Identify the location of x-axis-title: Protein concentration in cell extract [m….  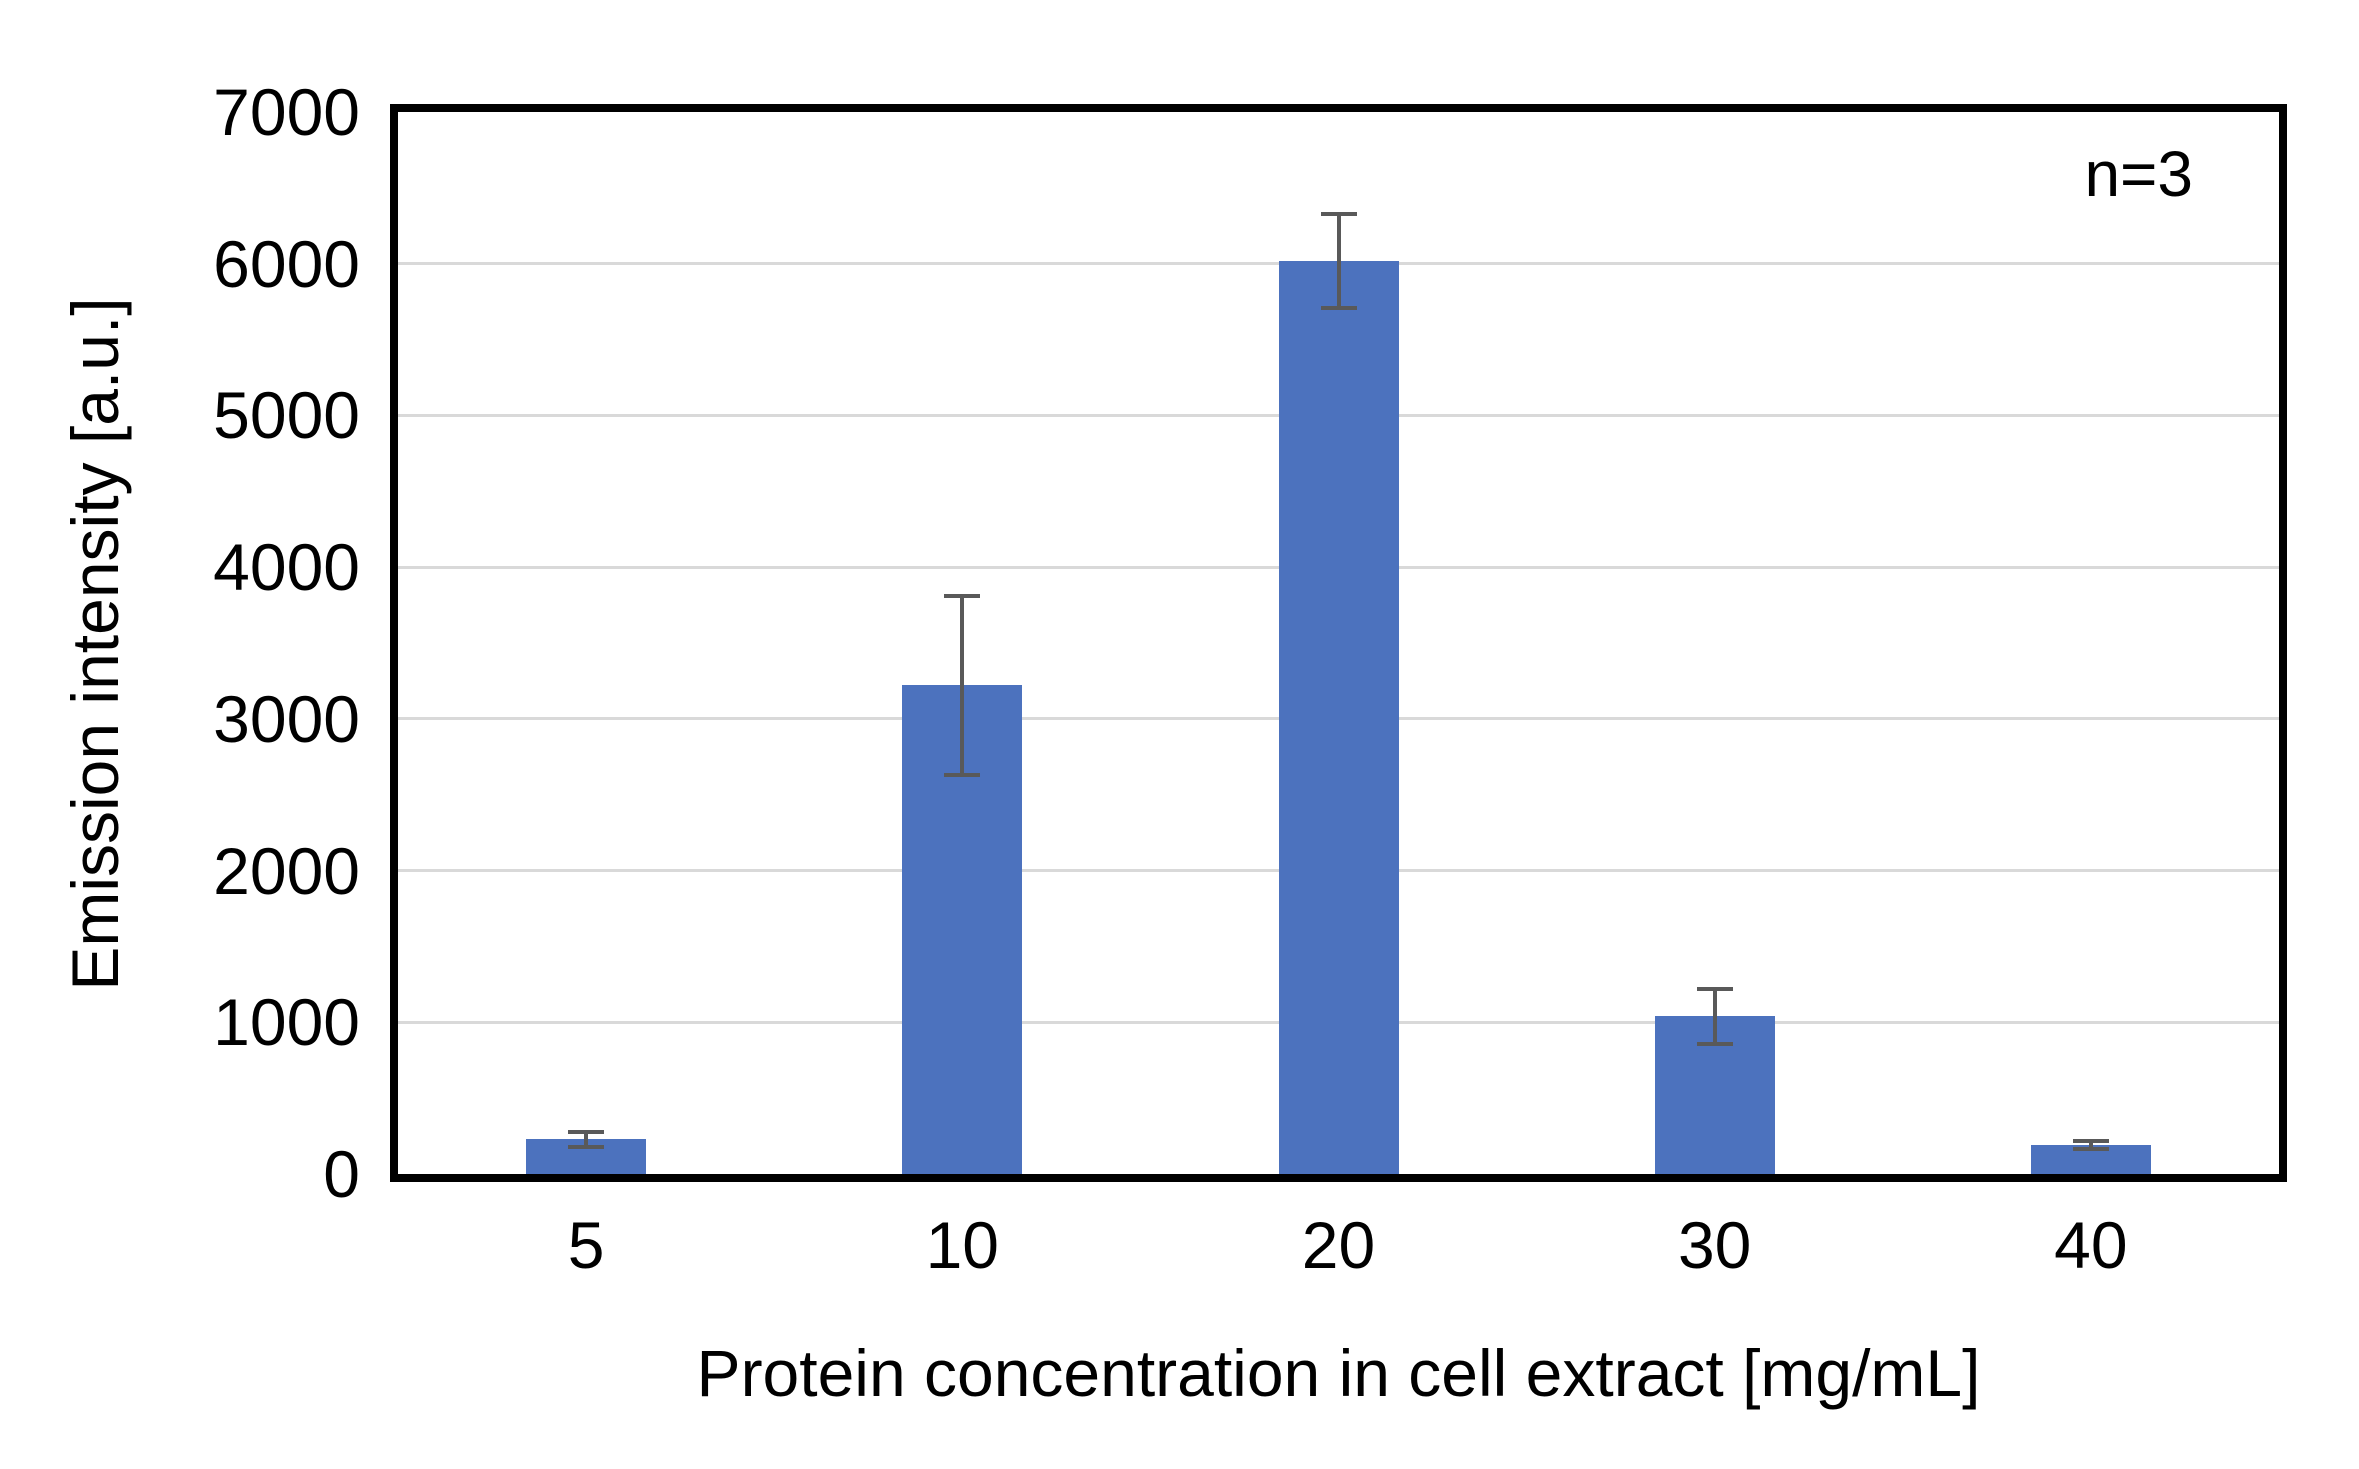
(1338, 1373).